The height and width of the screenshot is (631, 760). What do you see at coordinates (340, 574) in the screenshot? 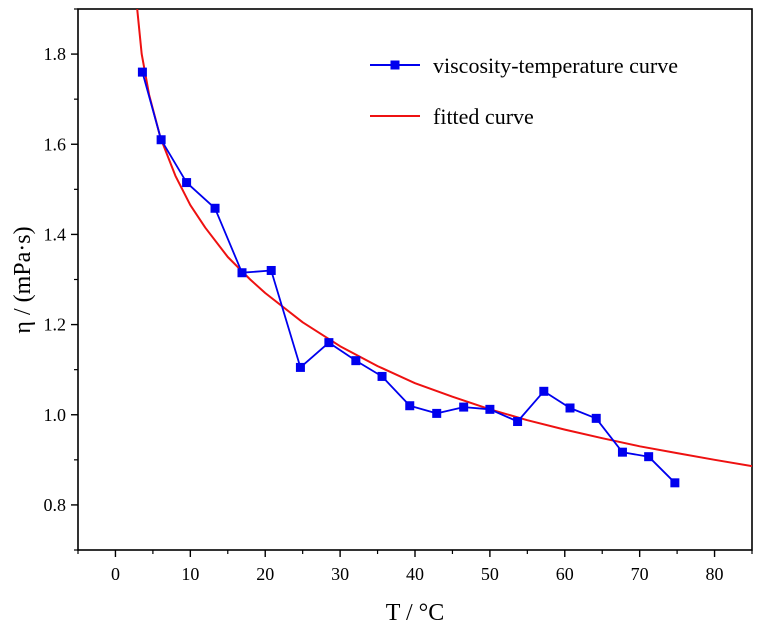
I see `x-tick-label: 30` at bounding box center [340, 574].